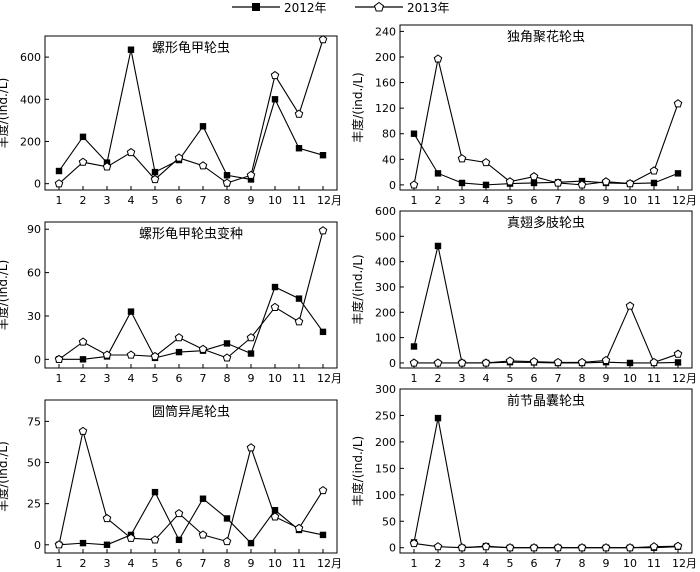 The width and height of the screenshot is (700, 572). Describe the element at coordinates (414, 200) in the screenshot. I see `x-tick-label: 1` at that location.